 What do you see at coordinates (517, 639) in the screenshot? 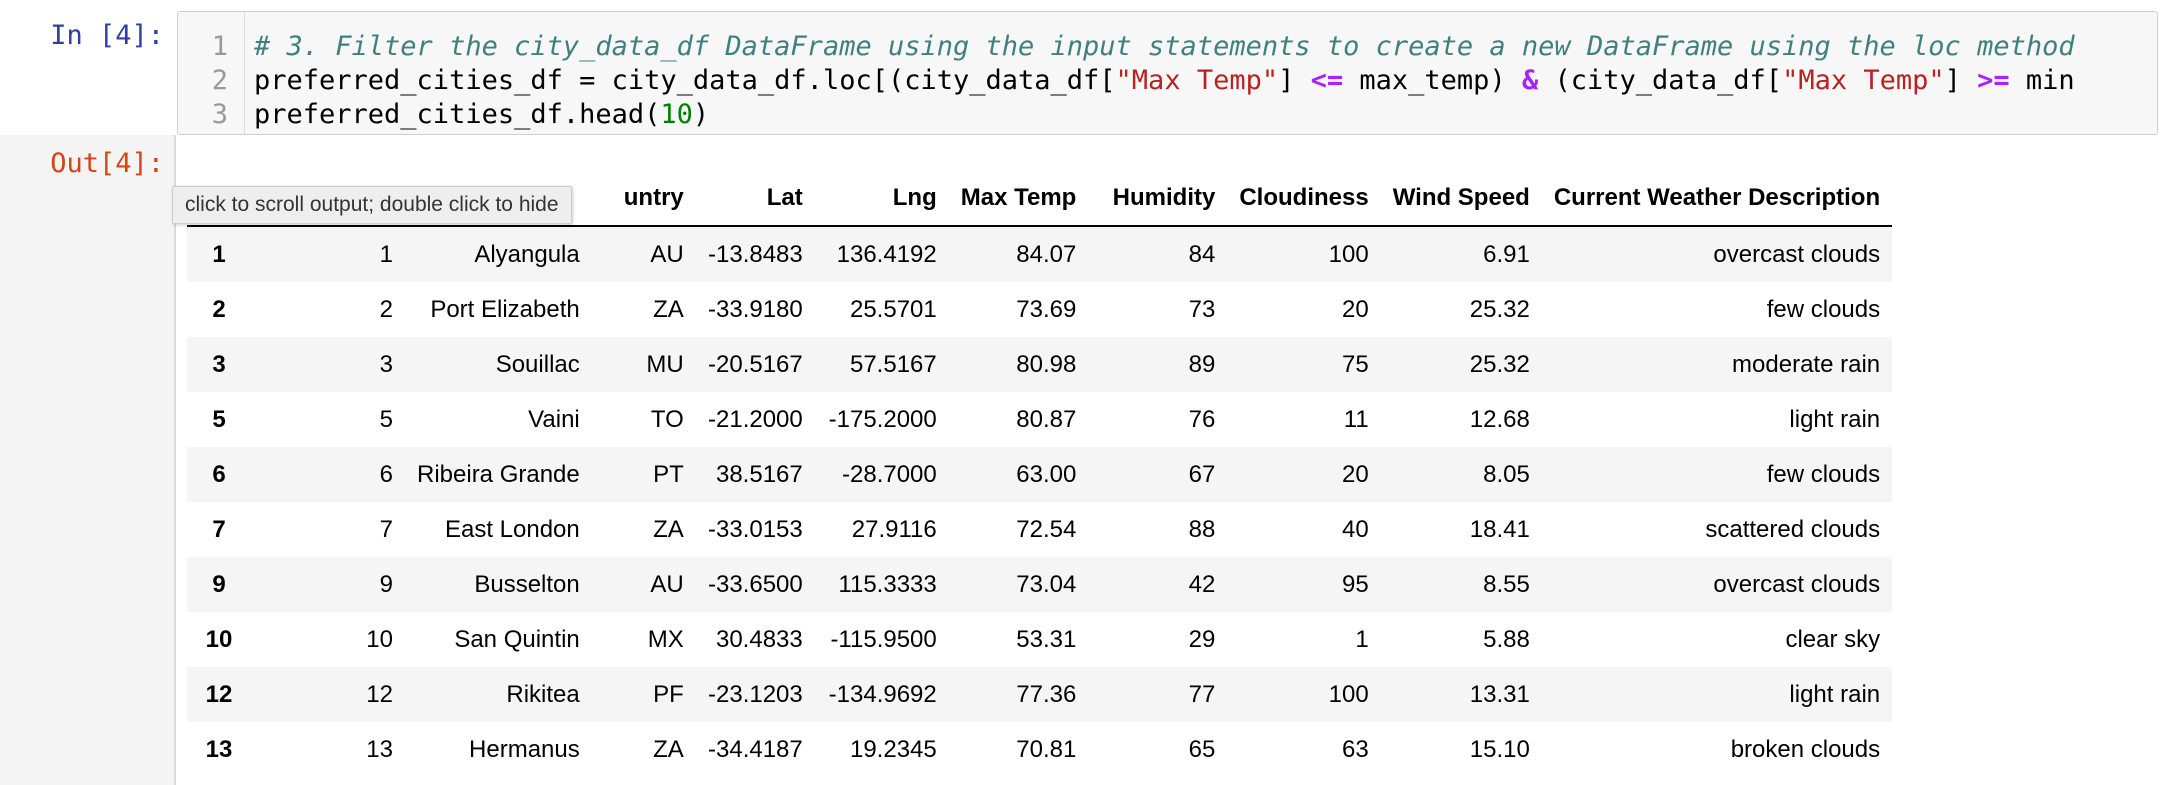
I see `cell-city: San Quintin` at bounding box center [517, 639].